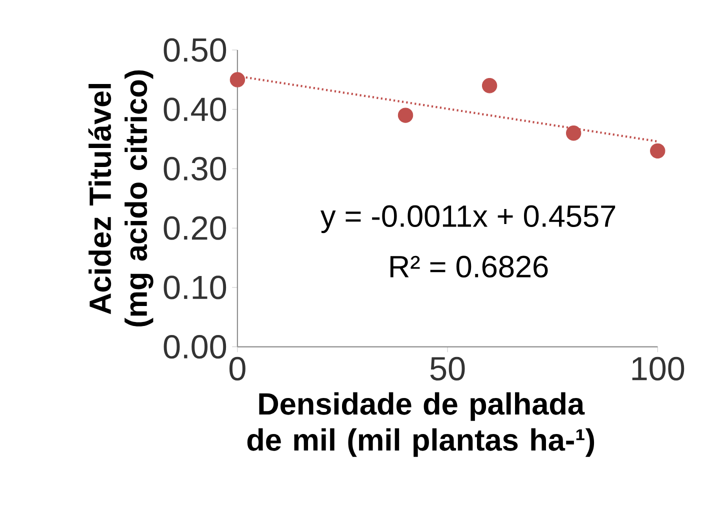 The width and height of the screenshot is (723, 530). Describe the element at coordinates (658, 368) in the screenshot. I see `x-tick-label: 100` at that location.